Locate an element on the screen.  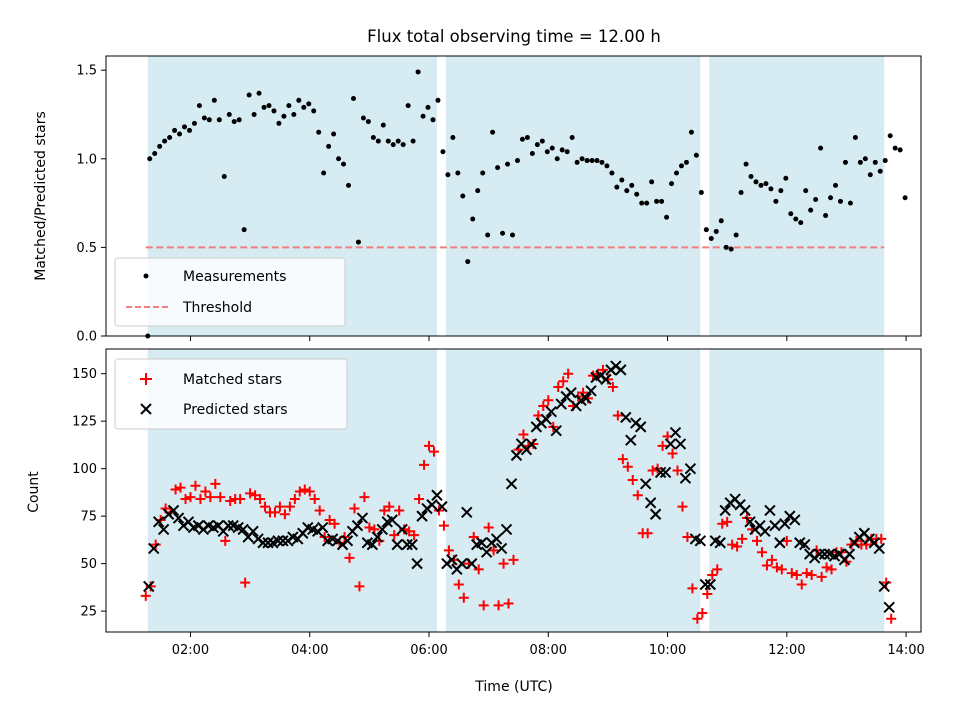
x-axis-title: Time (UTC) is located at coordinates (513, 687).